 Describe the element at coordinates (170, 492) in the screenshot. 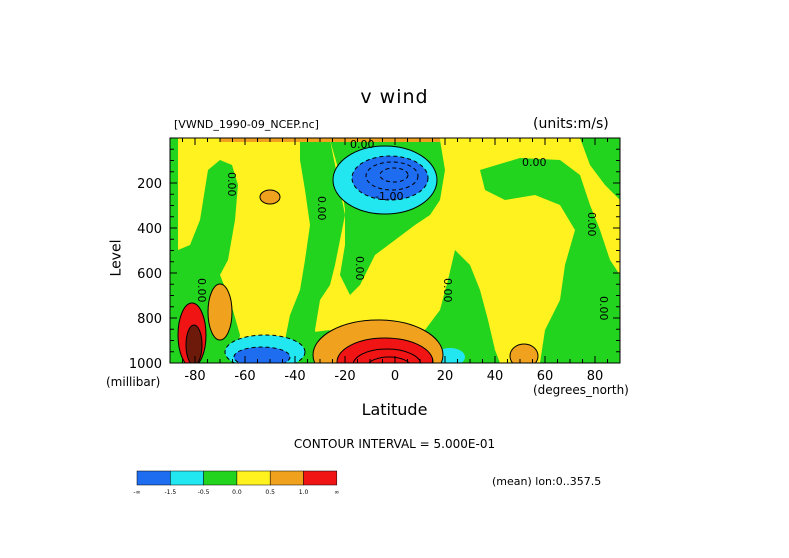

I see `colorbar-tick-label: -1.5` at that location.